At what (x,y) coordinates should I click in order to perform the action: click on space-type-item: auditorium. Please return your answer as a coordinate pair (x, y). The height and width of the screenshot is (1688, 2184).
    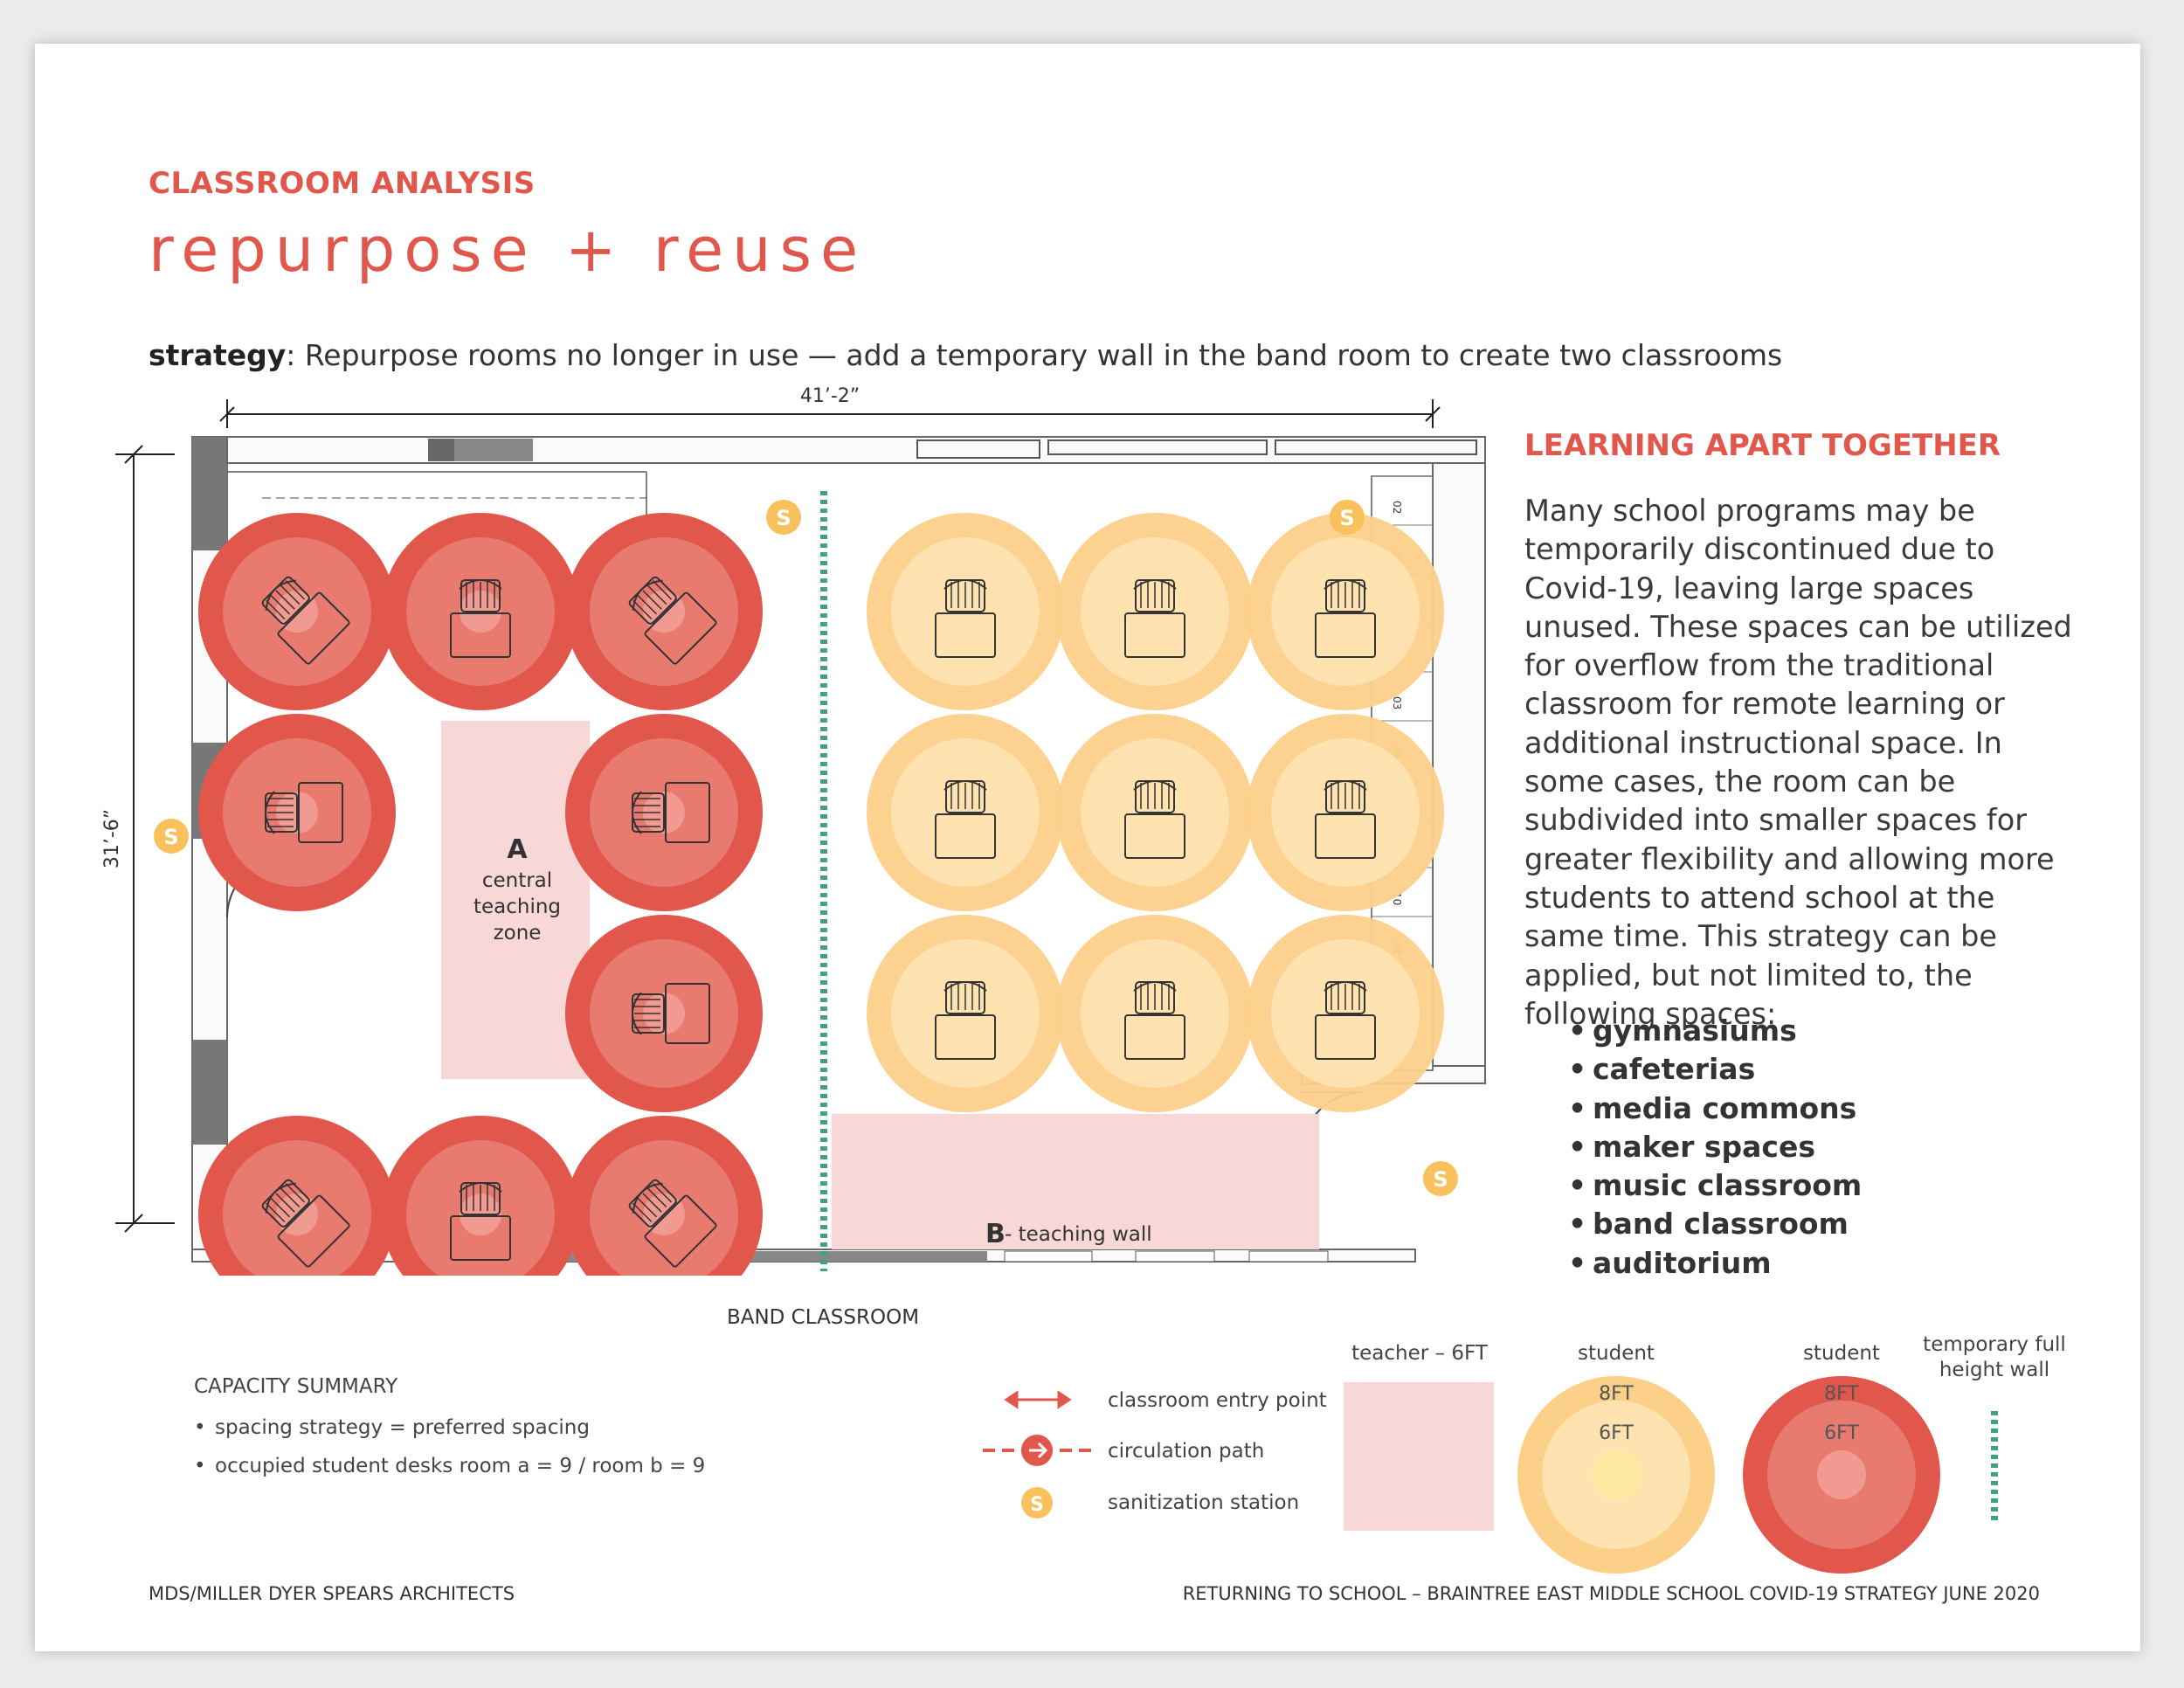
    Looking at the image, I should click on (1715, 1263).